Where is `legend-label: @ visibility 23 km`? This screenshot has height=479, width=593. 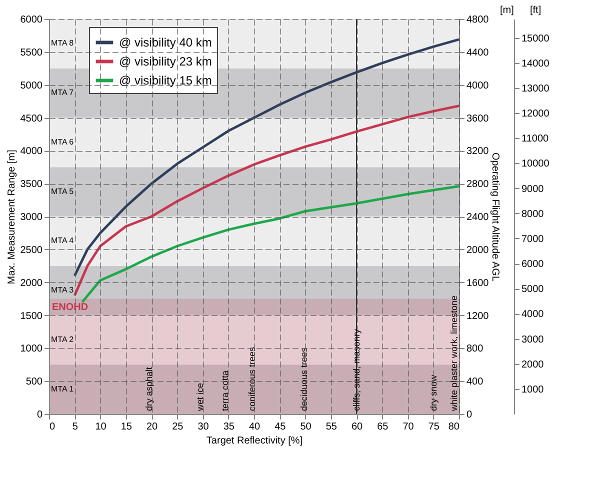 legend-label: @ visibility 23 km is located at coordinates (165, 61).